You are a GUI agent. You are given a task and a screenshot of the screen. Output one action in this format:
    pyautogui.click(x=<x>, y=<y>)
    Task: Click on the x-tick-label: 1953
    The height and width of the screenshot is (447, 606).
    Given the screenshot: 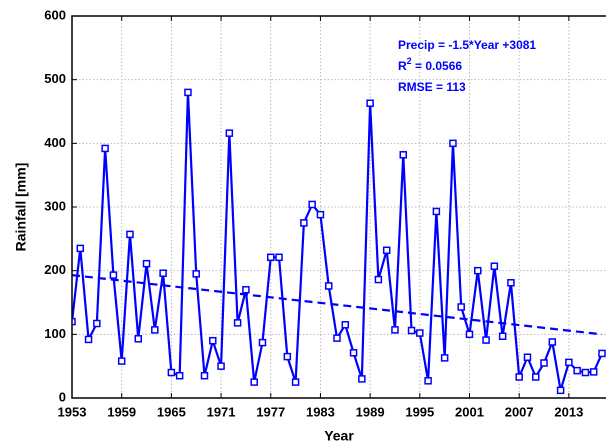 What is the action you would take?
    pyautogui.click(x=72, y=411)
    